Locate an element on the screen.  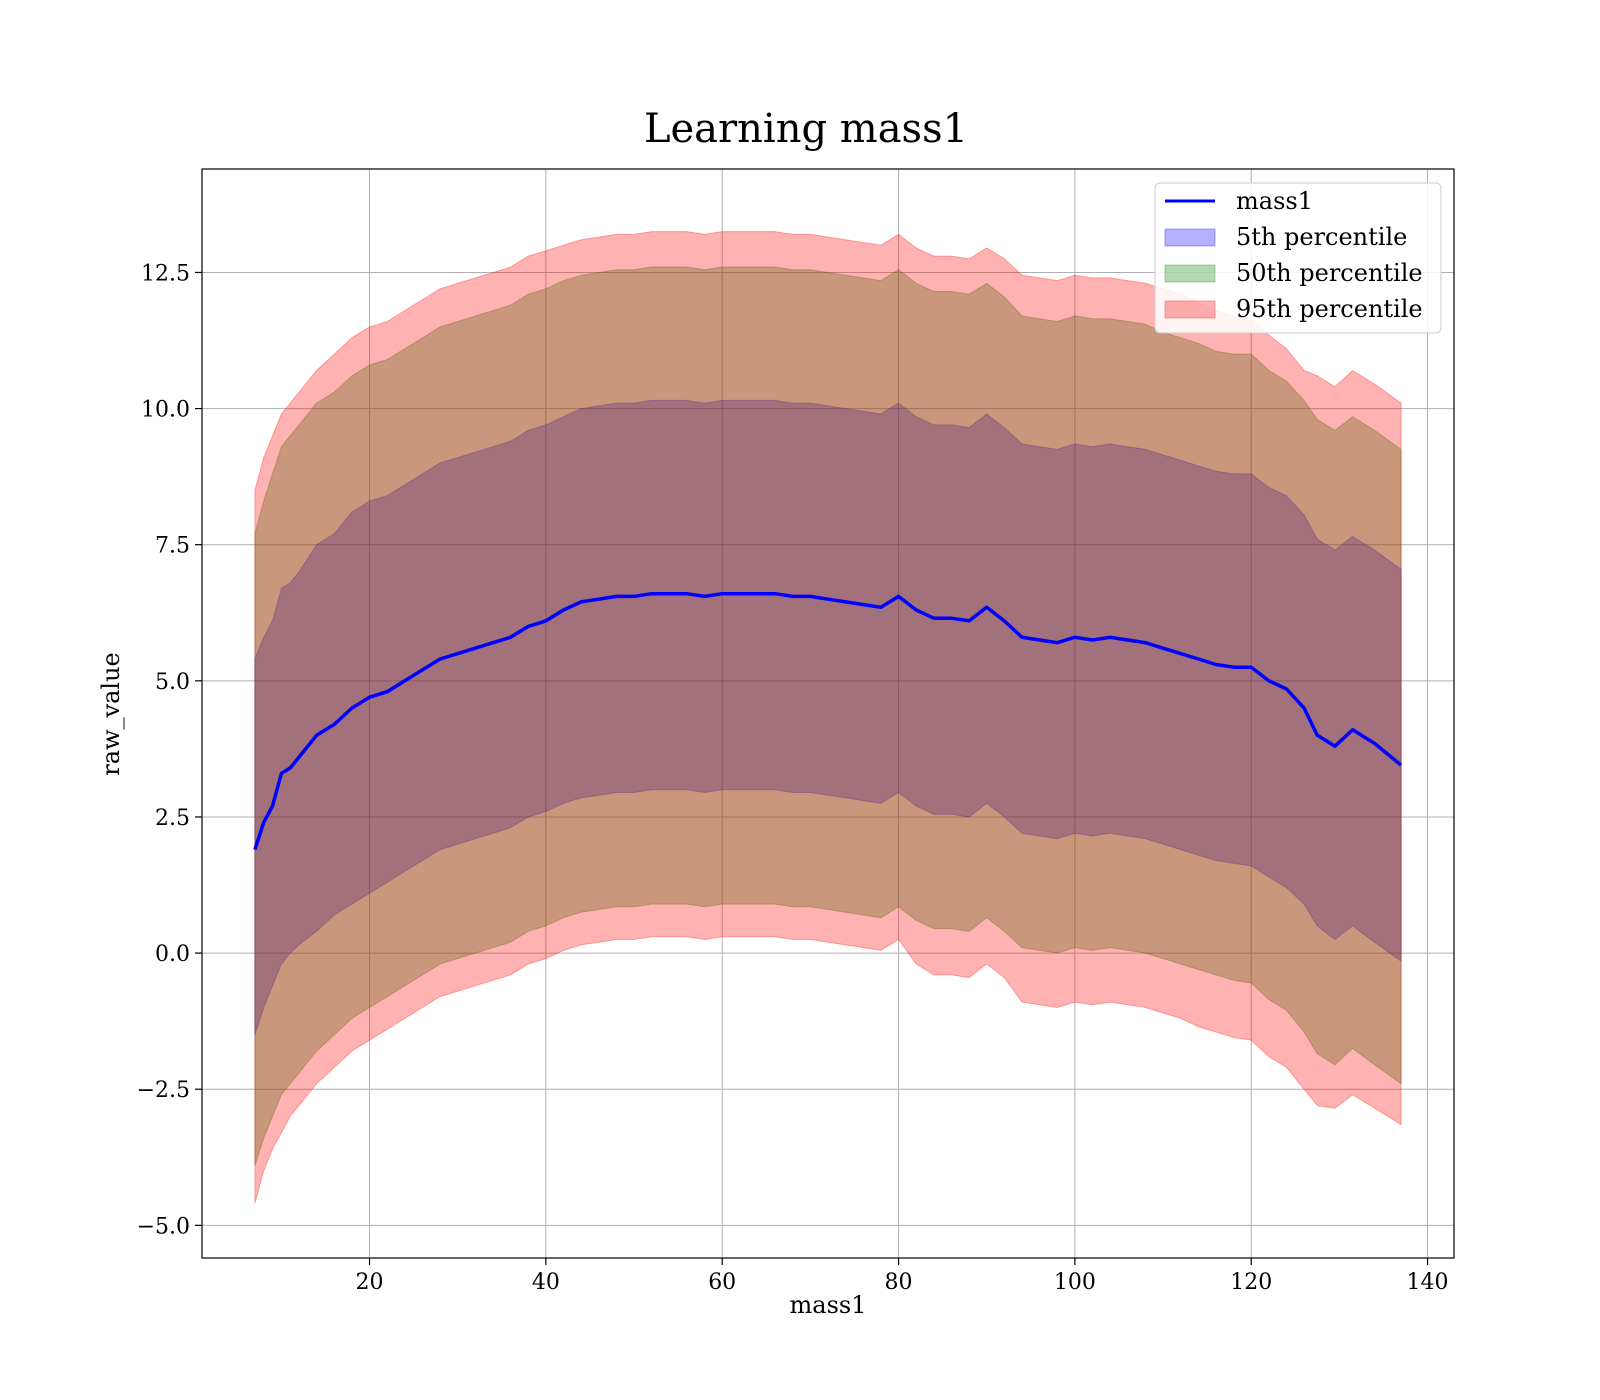
y-tick-label: 0.0 is located at coordinates (172, 954).